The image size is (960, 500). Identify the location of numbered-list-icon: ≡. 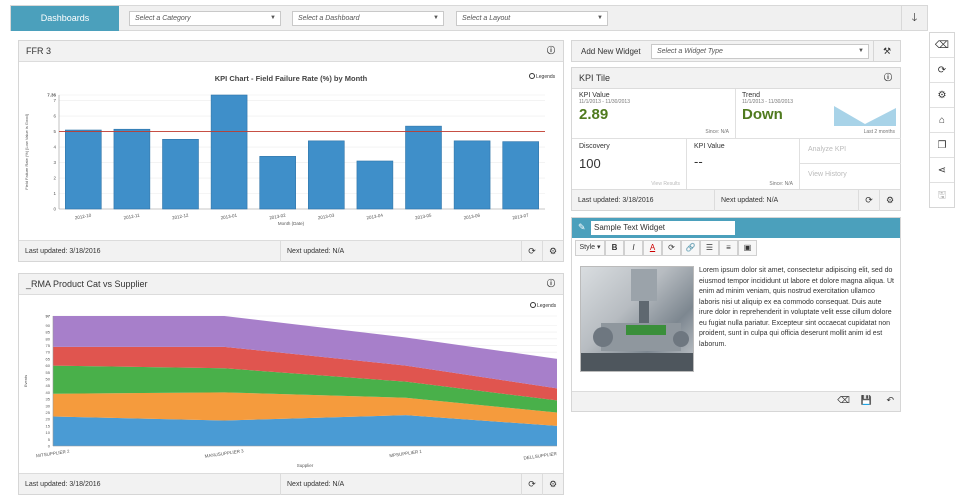
(728, 248).